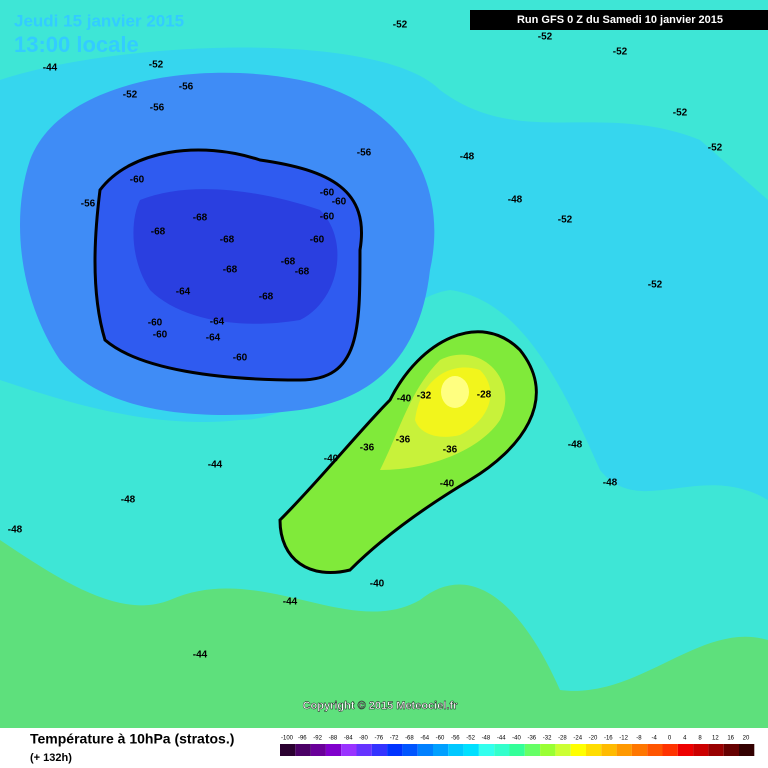  I want to click on legend-tick-label: -20, so click(593, 739).